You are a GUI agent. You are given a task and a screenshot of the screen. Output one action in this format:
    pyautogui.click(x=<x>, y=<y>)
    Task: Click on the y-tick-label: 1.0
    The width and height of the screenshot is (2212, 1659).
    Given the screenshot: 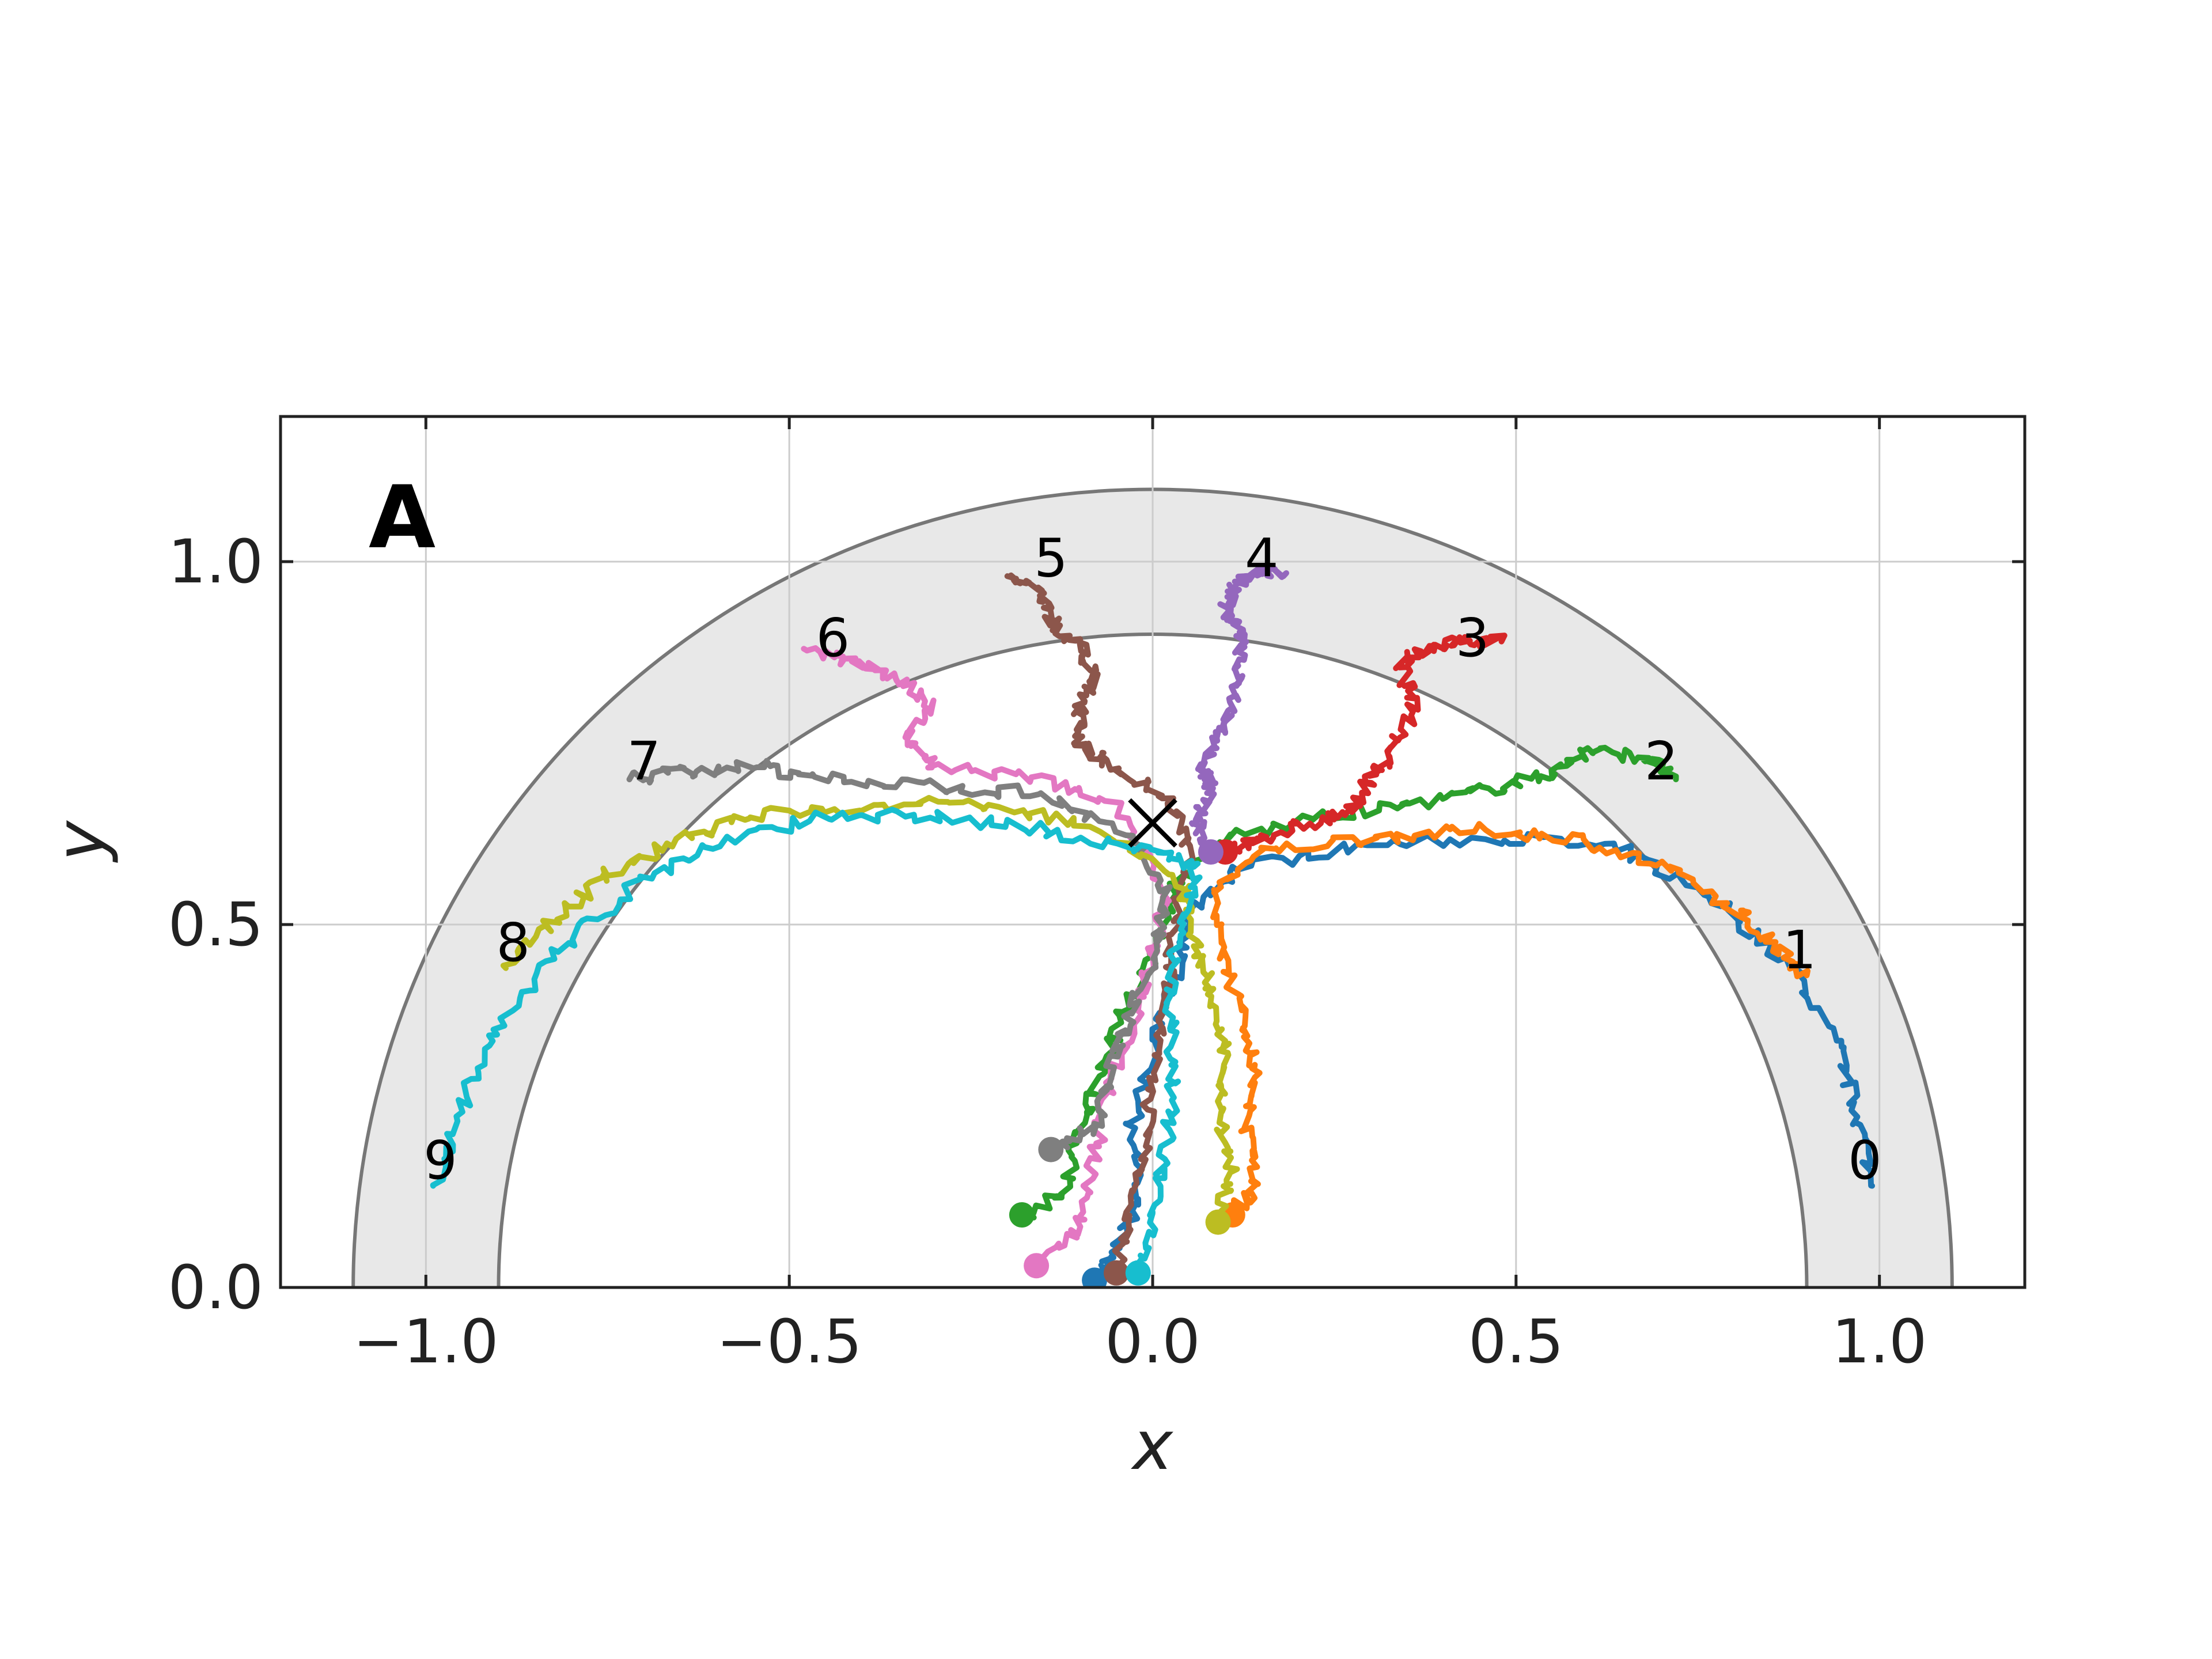 What is the action you would take?
    pyautogui.click(x=215, y=562)
    